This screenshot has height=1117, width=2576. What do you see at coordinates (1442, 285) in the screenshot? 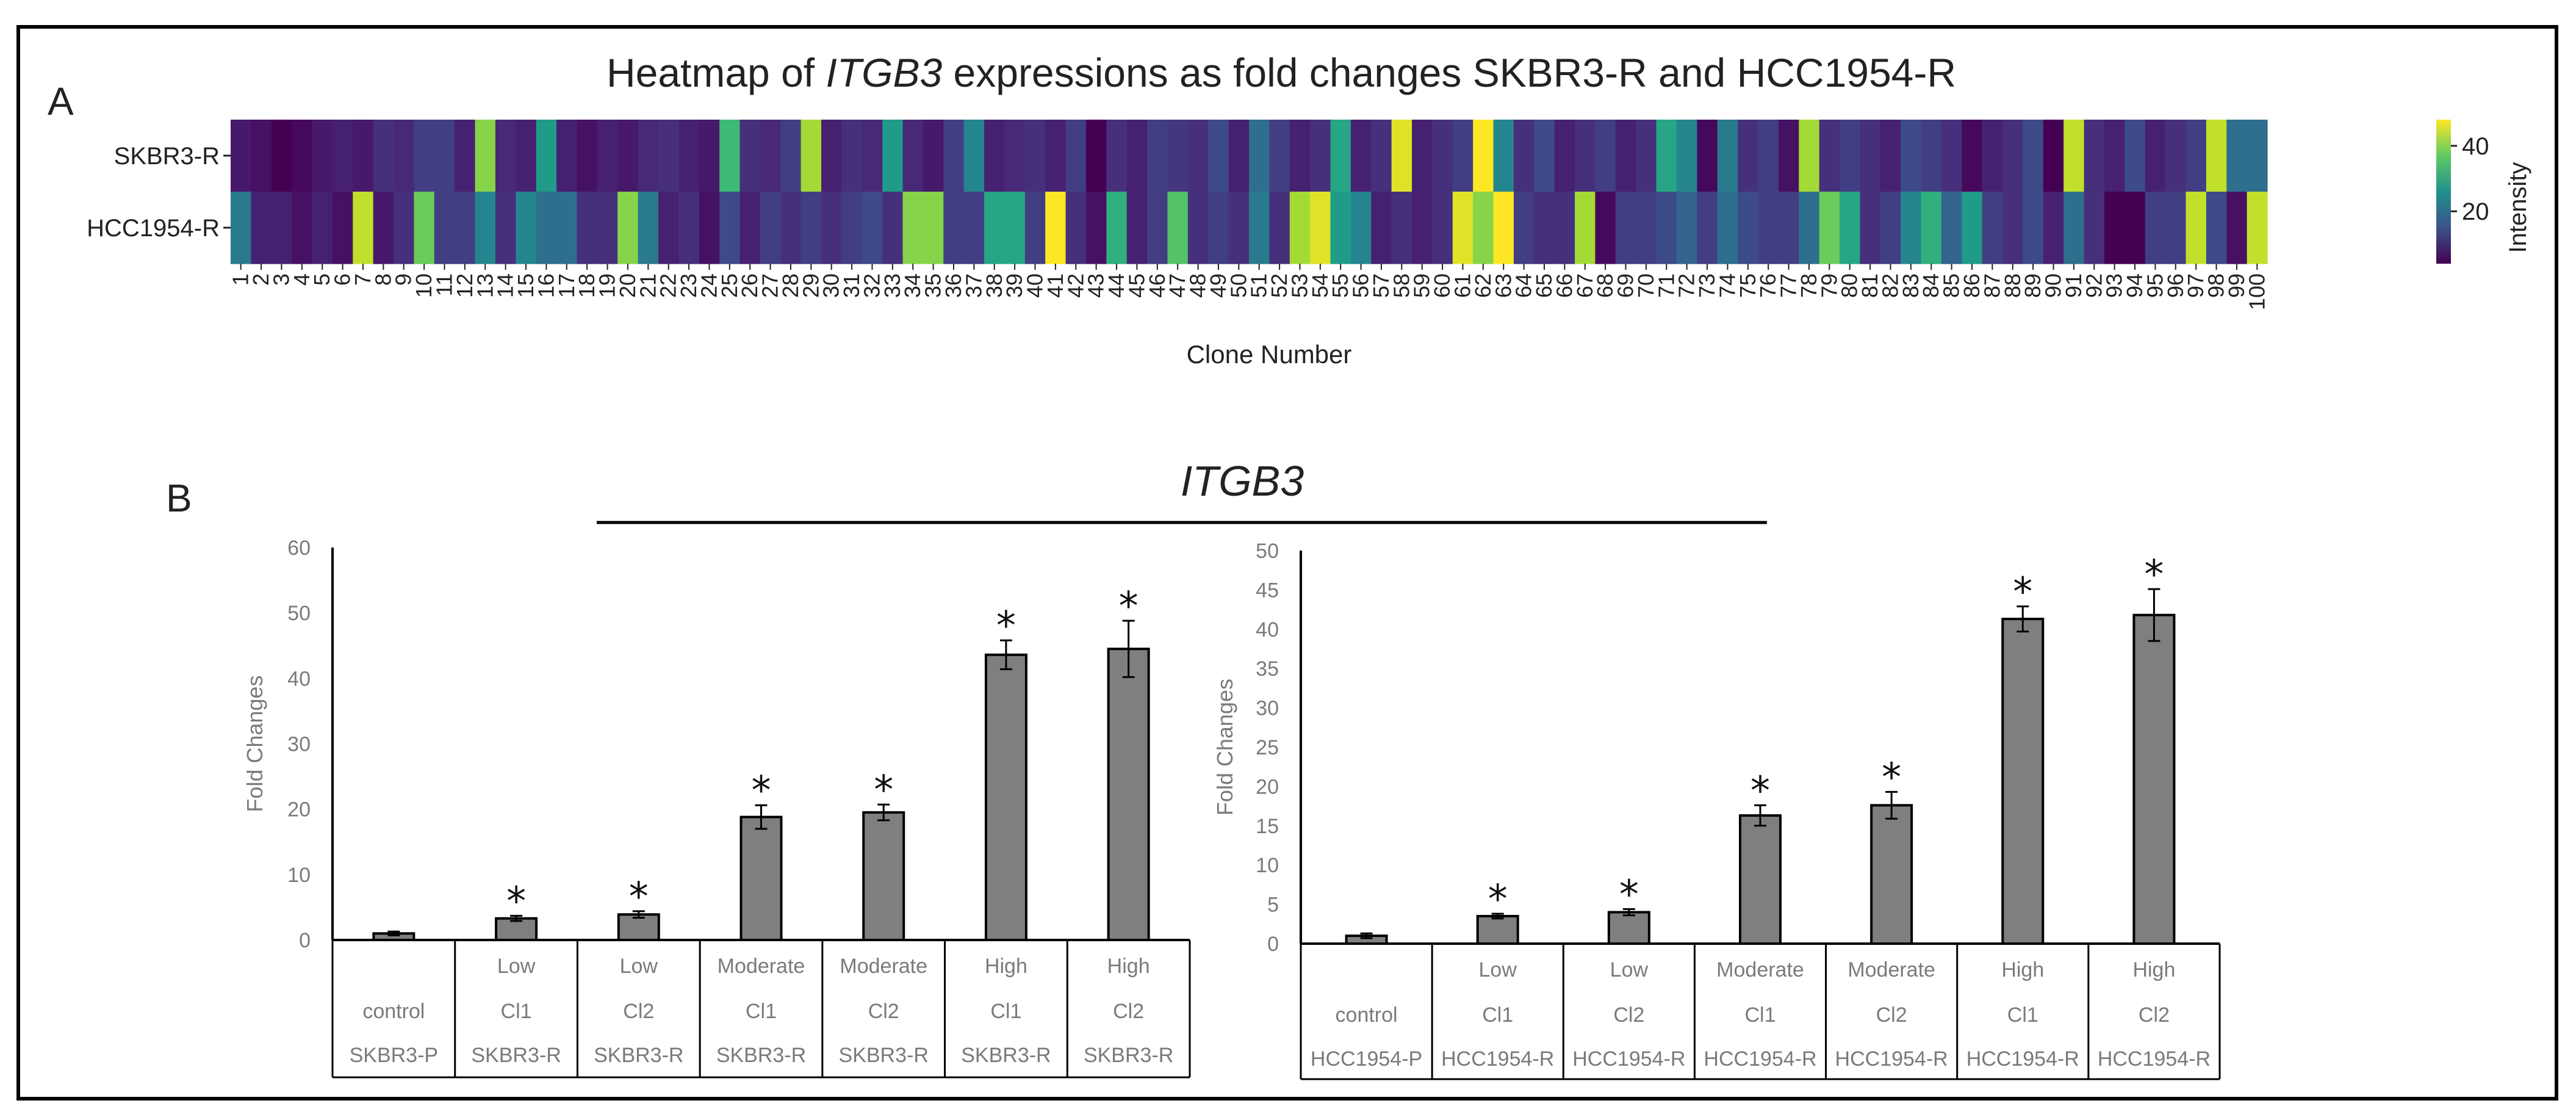
I see `heatmap-x-tick-label: 60` at bounding box center [1442, 285].